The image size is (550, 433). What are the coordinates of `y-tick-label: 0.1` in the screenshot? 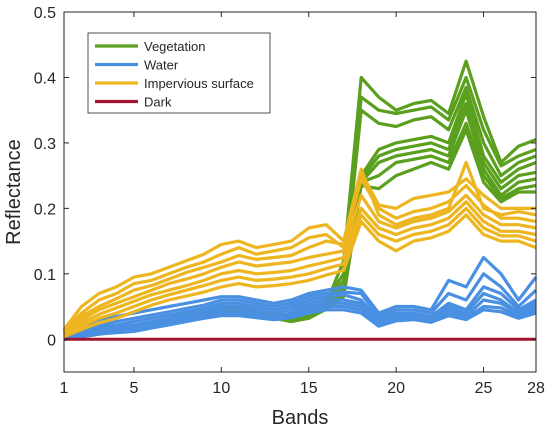 It's located at (45, 275).